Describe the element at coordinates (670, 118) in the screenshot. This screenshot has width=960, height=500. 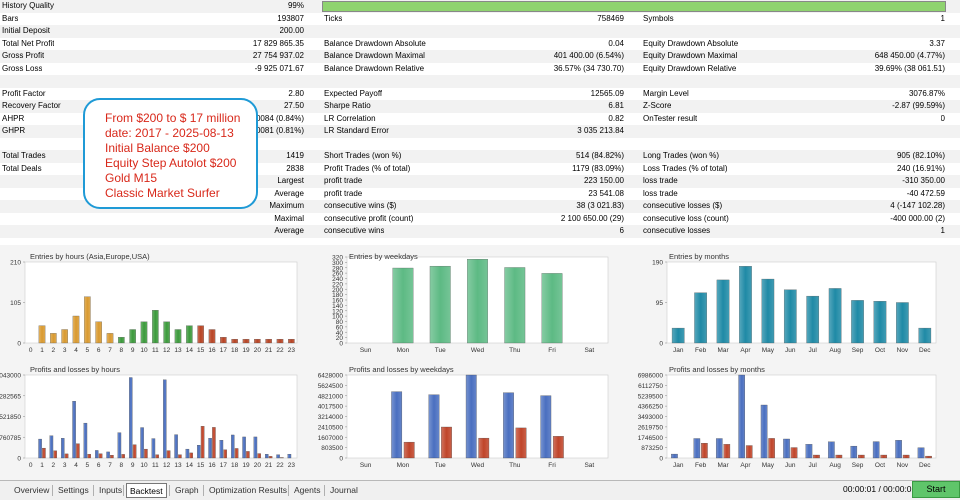
I see `stat-label: OnTester result` at that location.